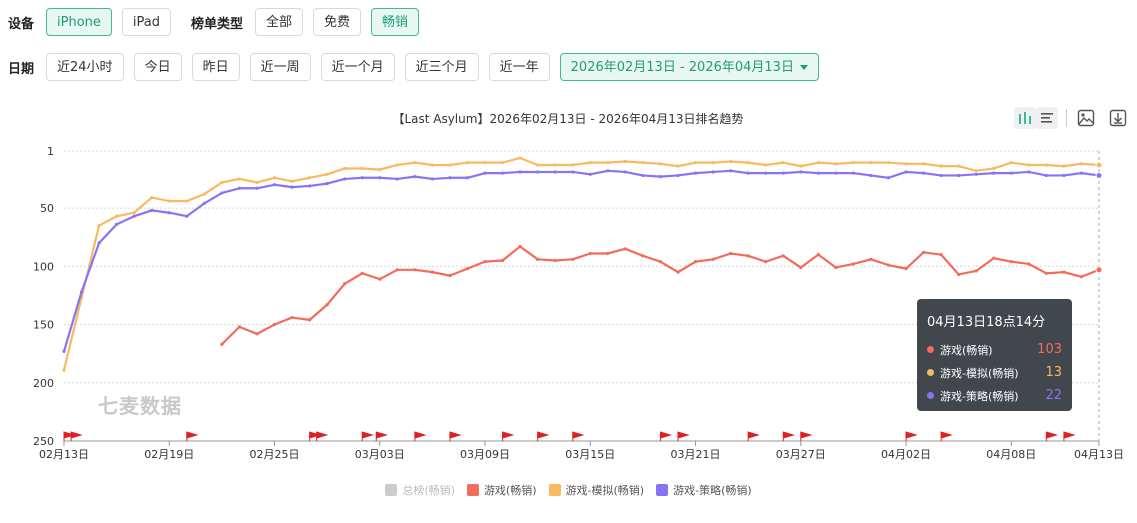 The image size is (1137, 523). What do you see at coordinates (64, 454) in the screenshot?
I see `x-tick-label: 02月13日` at bounding box center [64, 454].